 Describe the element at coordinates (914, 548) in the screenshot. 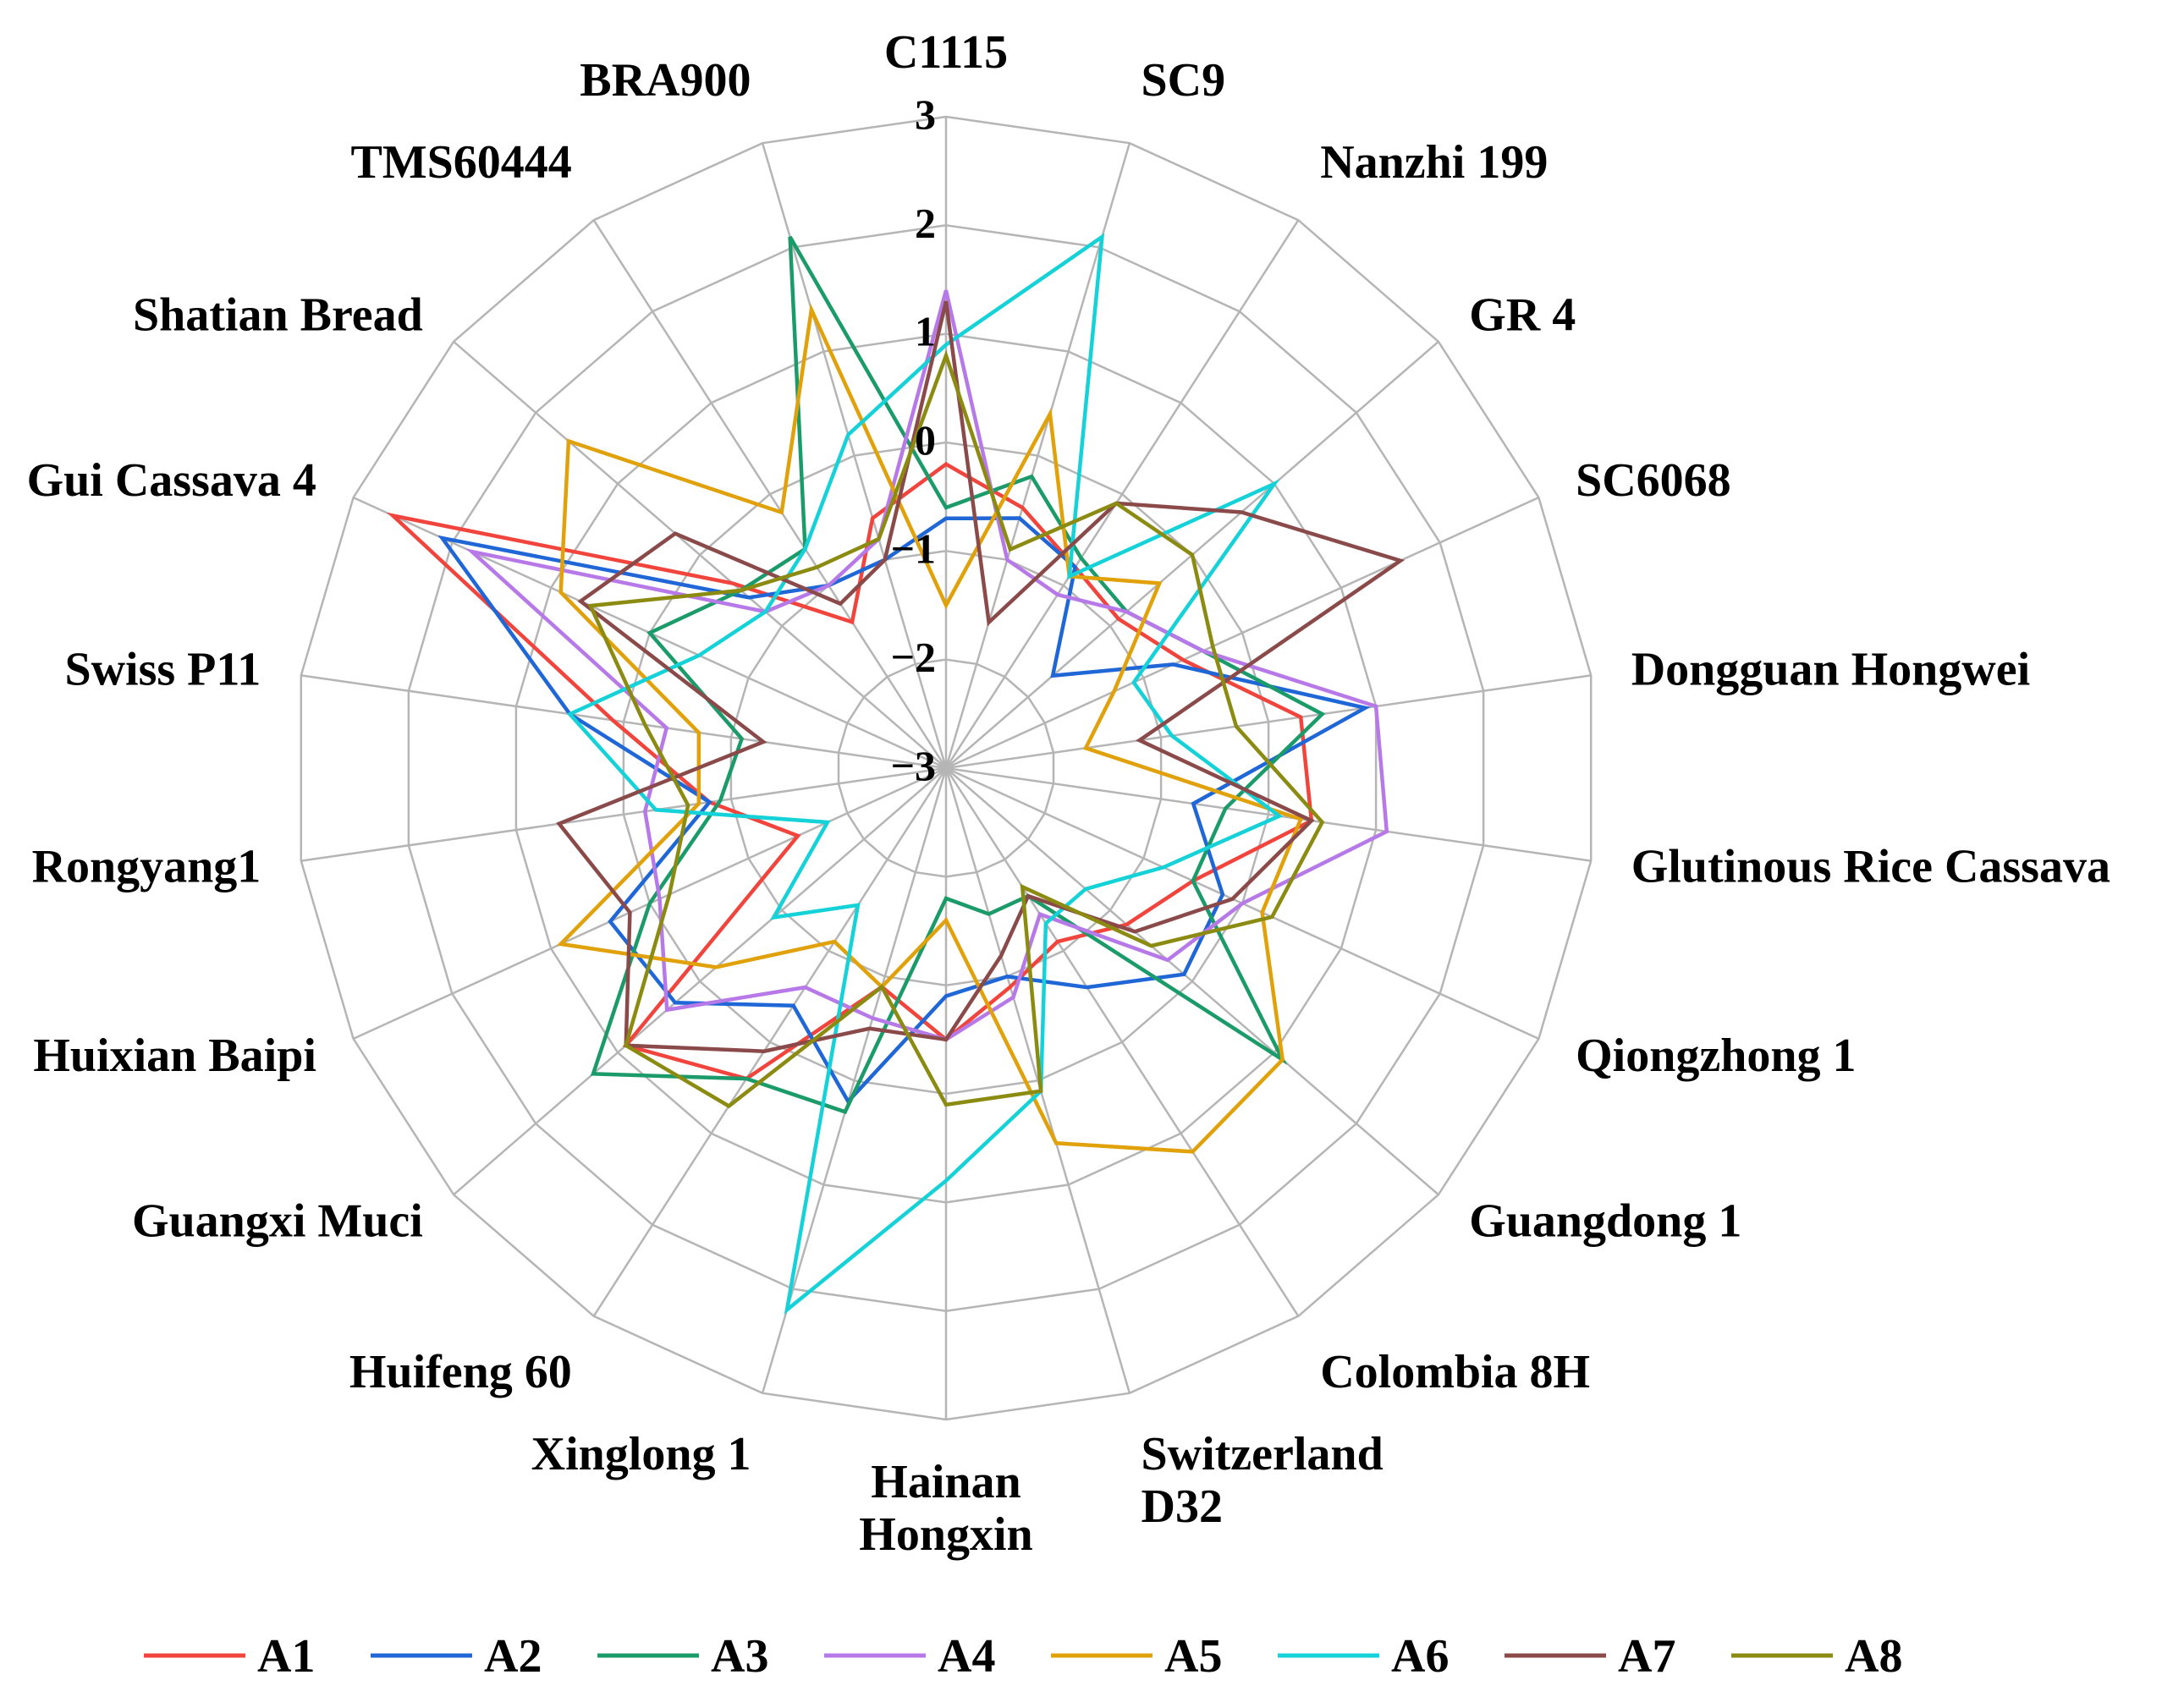

I see `tick-label: −1` at that location.